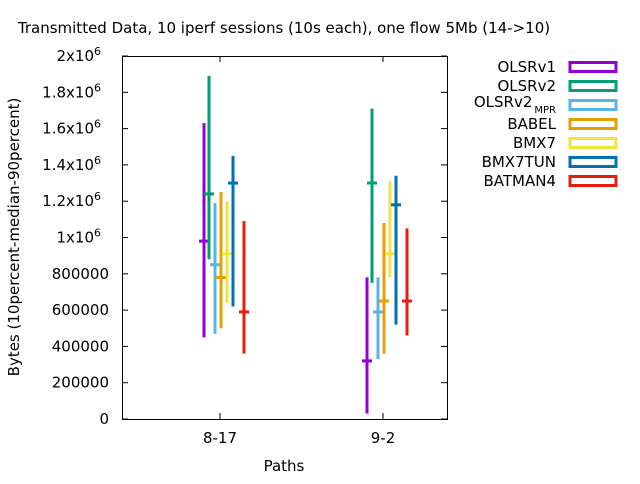 The width and height of the screenshot is (640, 484). I want to click on legend-label: BABEL, so click(531, 124).